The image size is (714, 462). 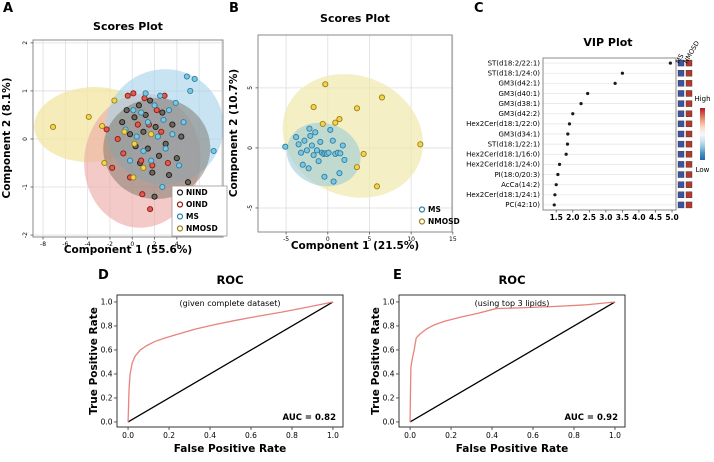 What do you see at coordinates (680, 59) in the screenshot?
I see `heatmap-column-header: MS` at bounding box center [680, 59].